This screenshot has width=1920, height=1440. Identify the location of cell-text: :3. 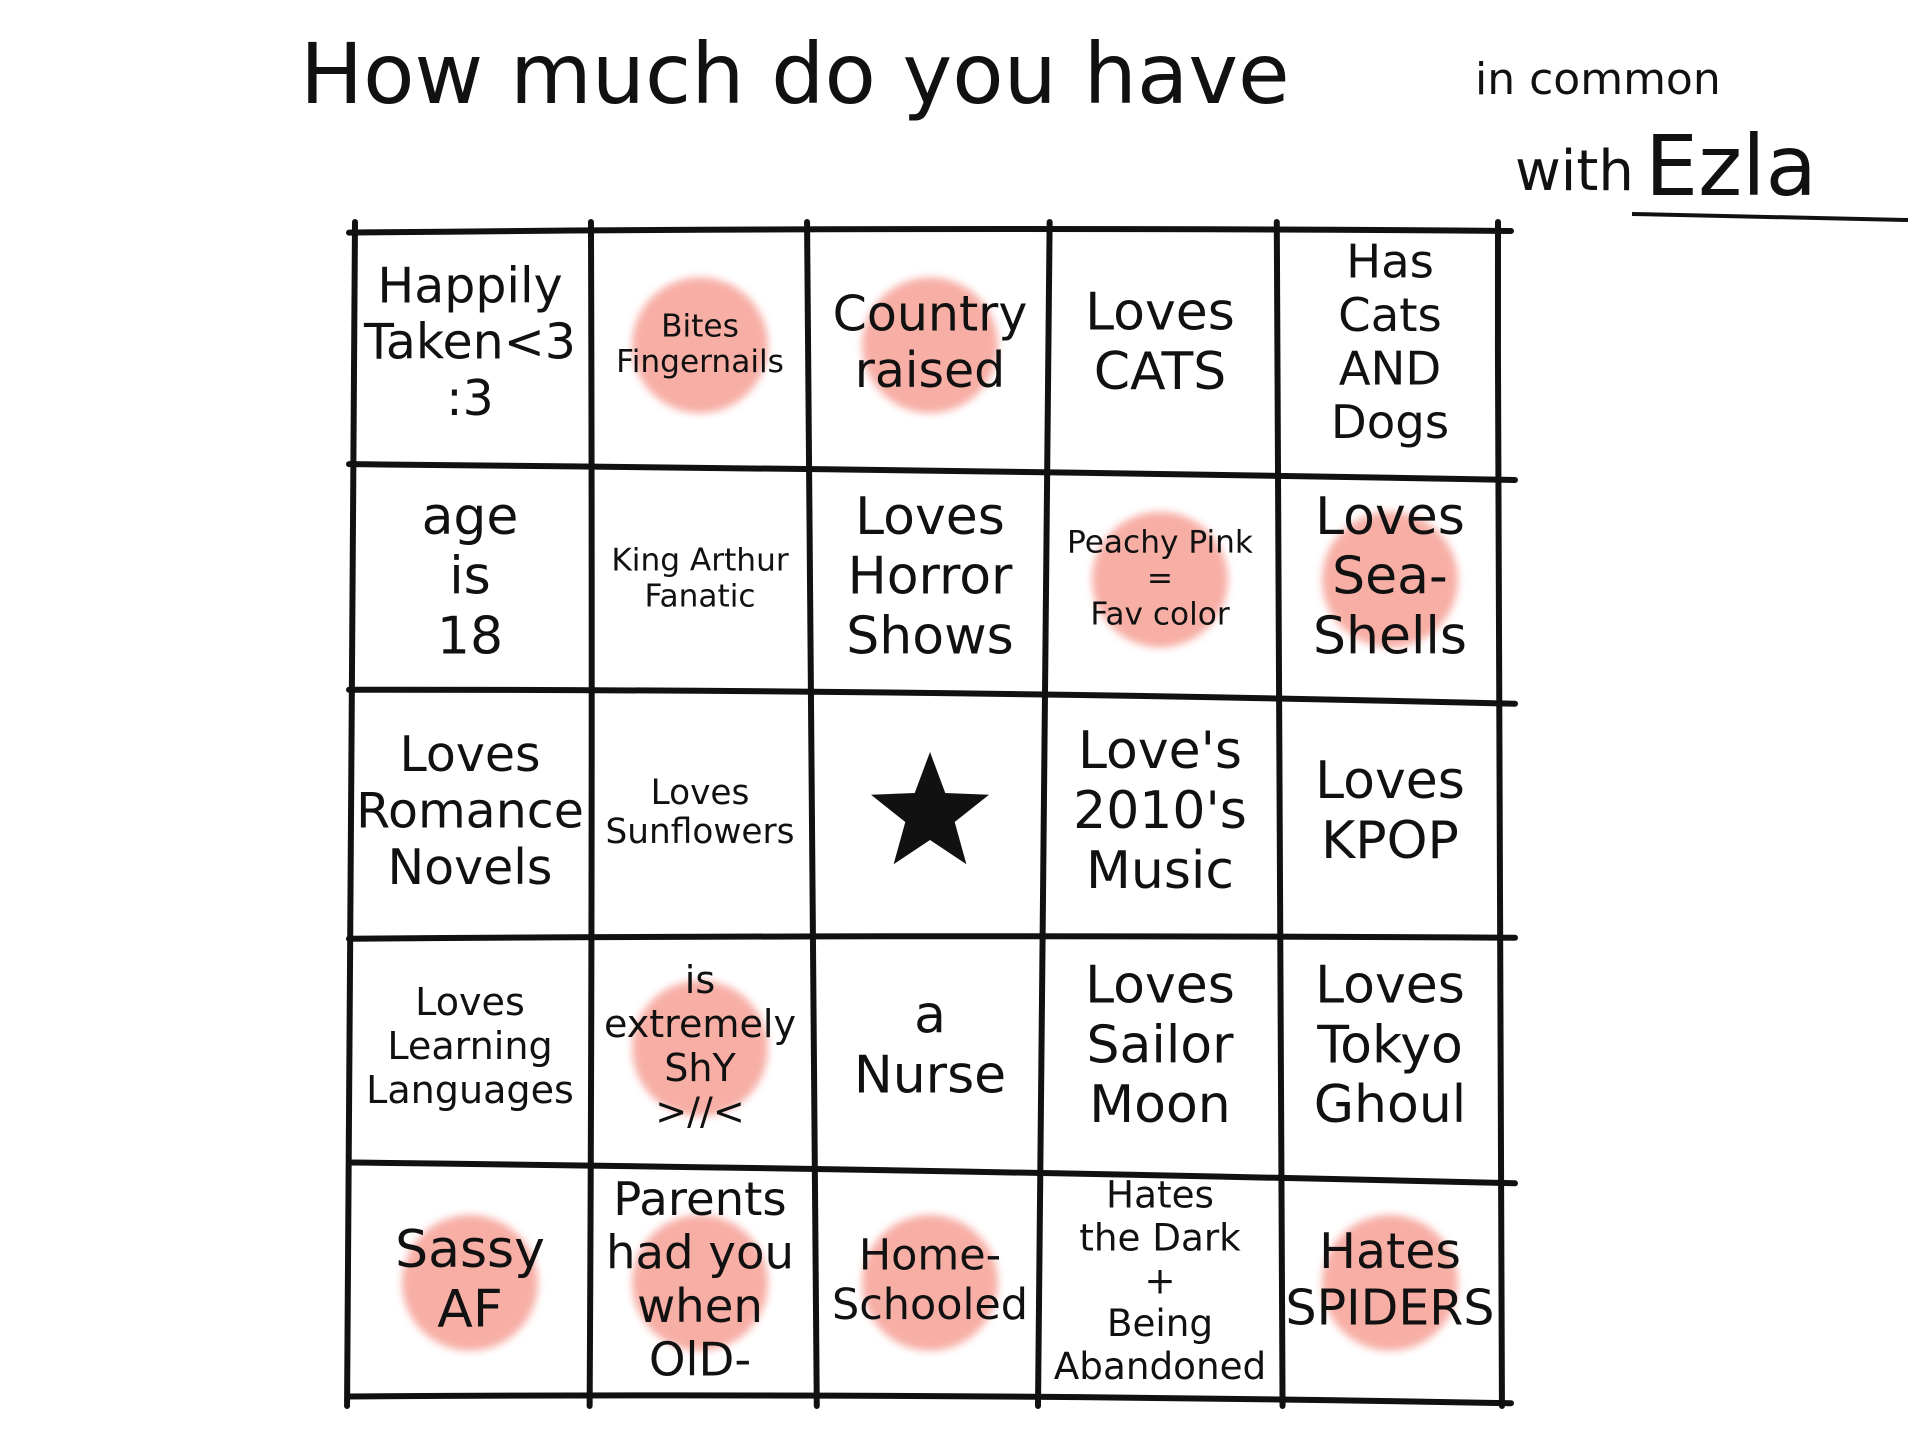
(470, 398).